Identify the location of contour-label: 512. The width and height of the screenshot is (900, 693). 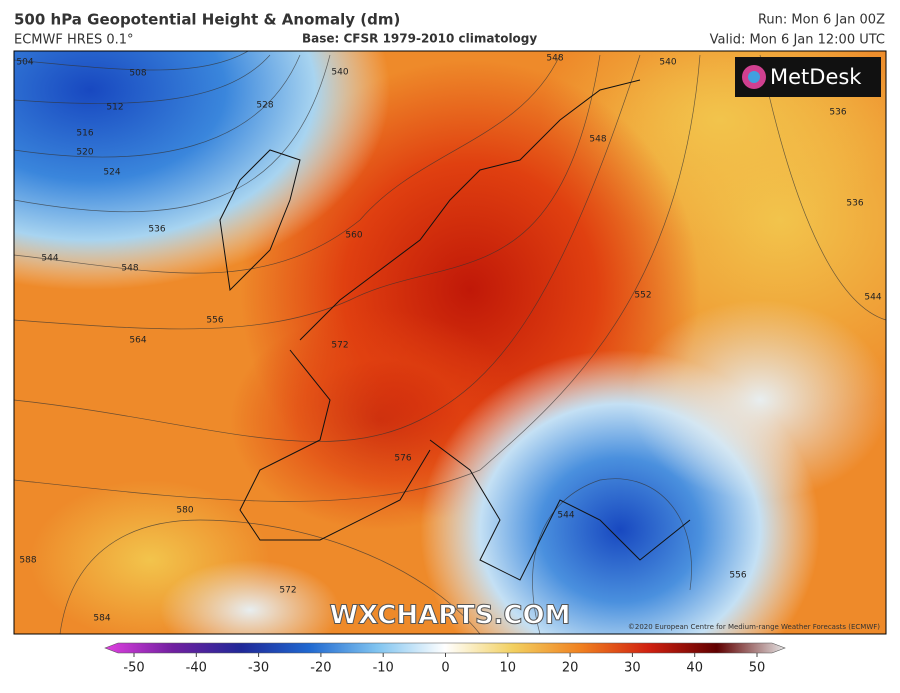
(114, 108).